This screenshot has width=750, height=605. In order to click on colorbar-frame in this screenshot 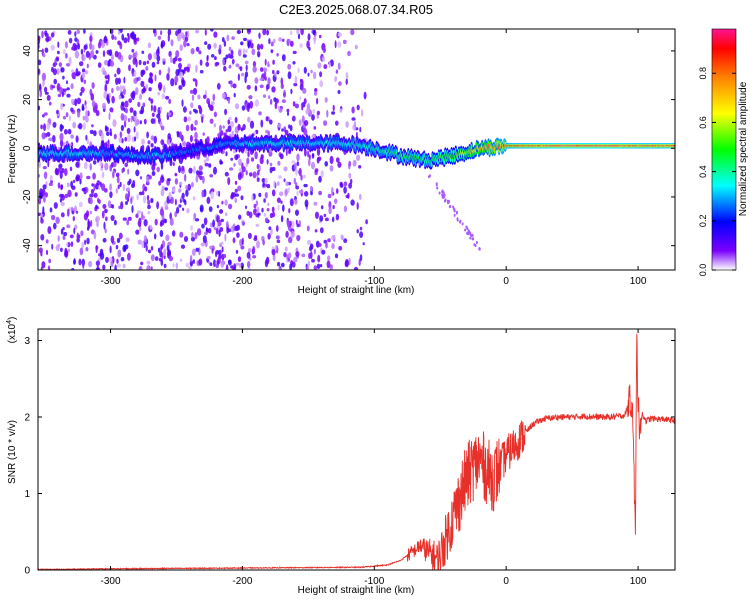, I will do `click(724, 149)`.